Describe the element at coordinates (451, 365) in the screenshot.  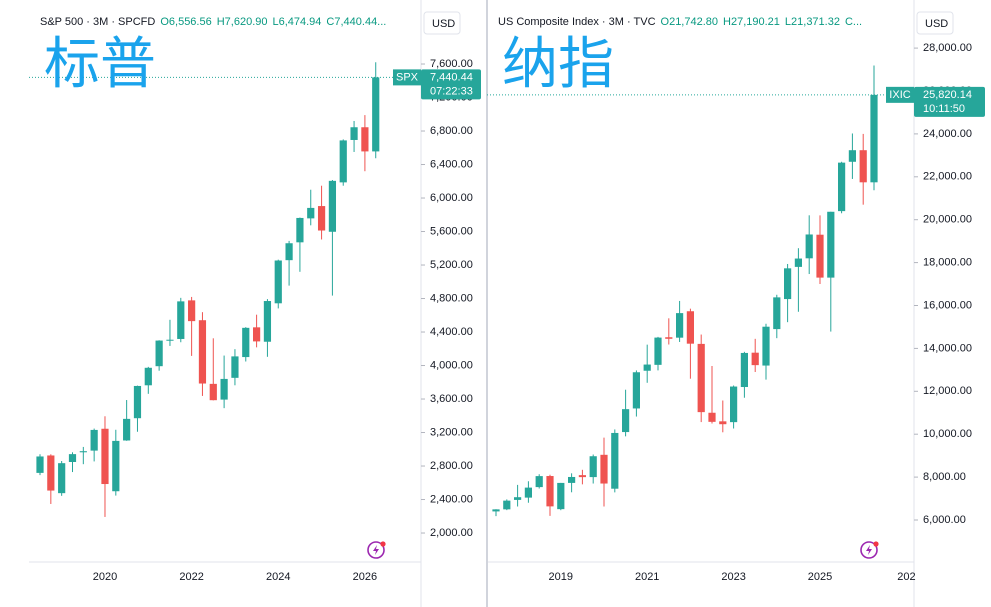
I see `y-tick-label: 4,000.00` at that location.